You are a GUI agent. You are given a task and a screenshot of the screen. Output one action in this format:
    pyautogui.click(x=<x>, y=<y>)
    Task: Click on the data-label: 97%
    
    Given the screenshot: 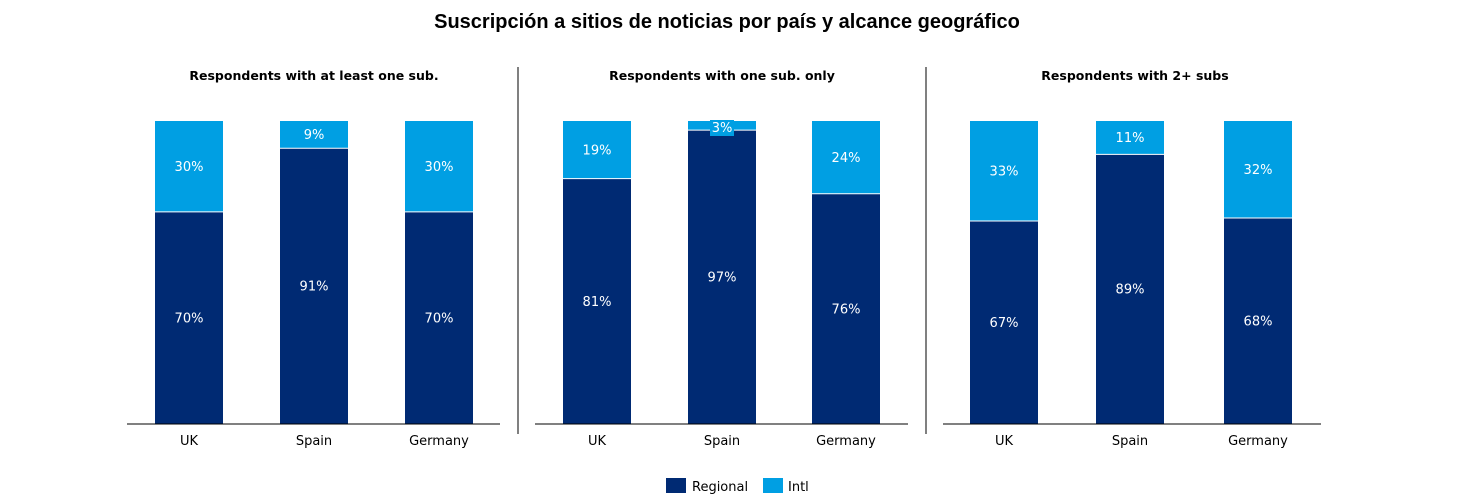 What is the action you would take?
    pyautogui.click(x=722, y=278)
    